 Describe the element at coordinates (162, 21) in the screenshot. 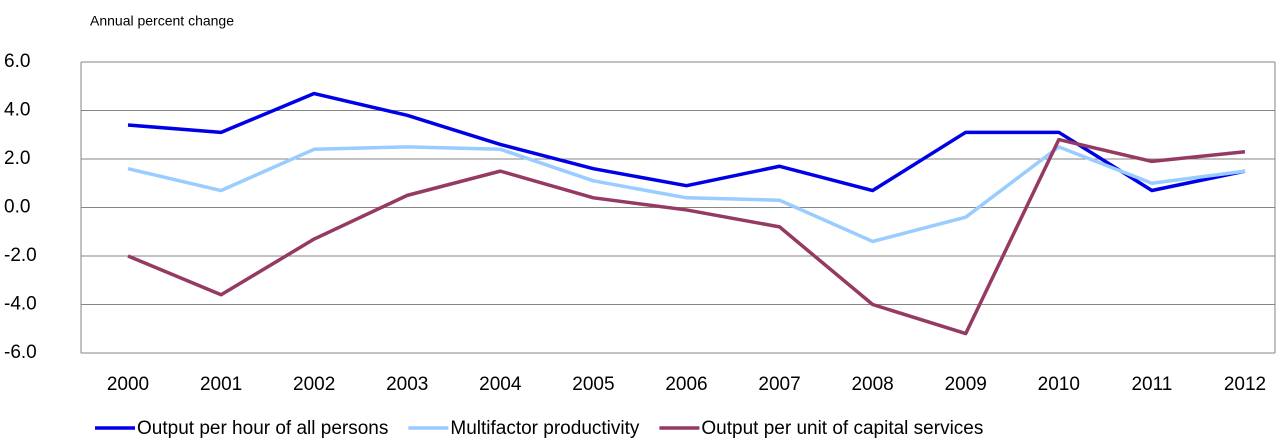

I see `y-axis-label: Annual percent change` at that location.